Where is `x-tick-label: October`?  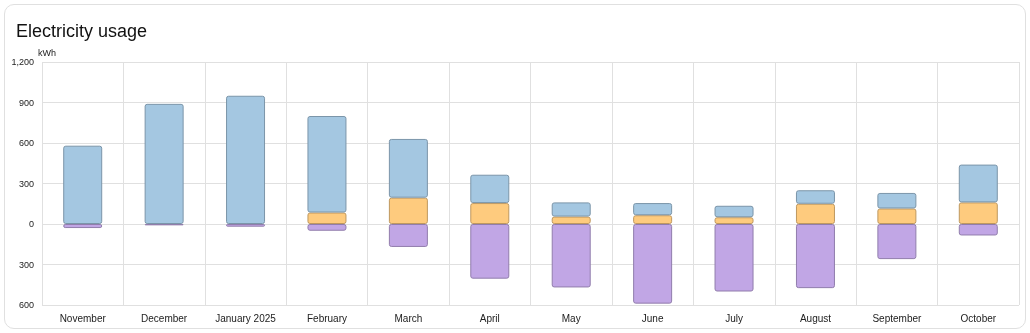 x-tick-label: October is located at coordinates (978, 318).